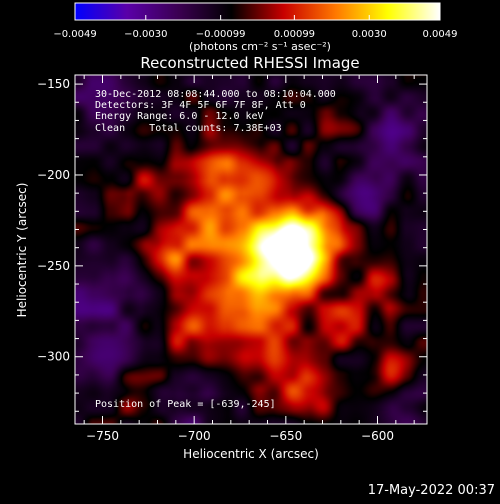  Describe the element at coordinates (257, 11) in the screenshot. I see `colorbar-bar` at that location.